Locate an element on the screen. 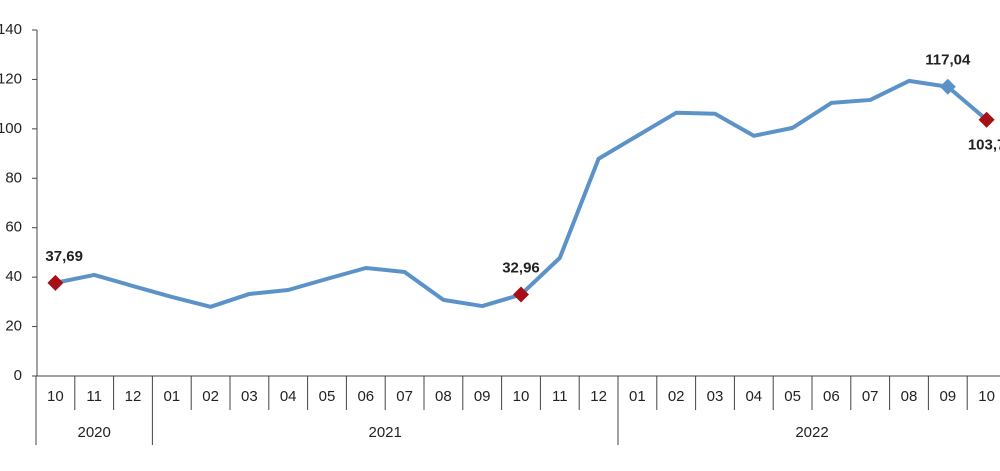 This screenshot has height=471, width=1000. value-label: 117,04 is located at coordinates (948, 60).